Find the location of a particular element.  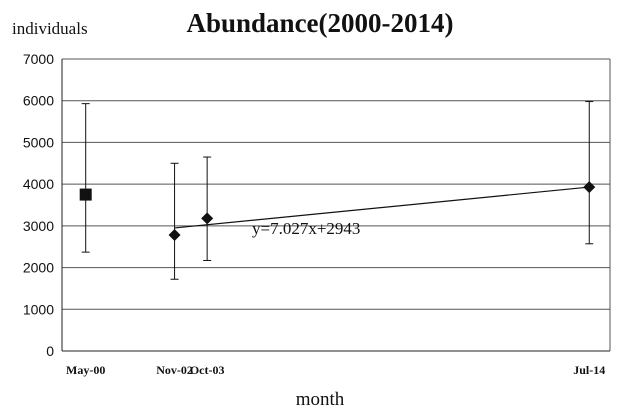

trendline-group is located at coordinates (382, 207).